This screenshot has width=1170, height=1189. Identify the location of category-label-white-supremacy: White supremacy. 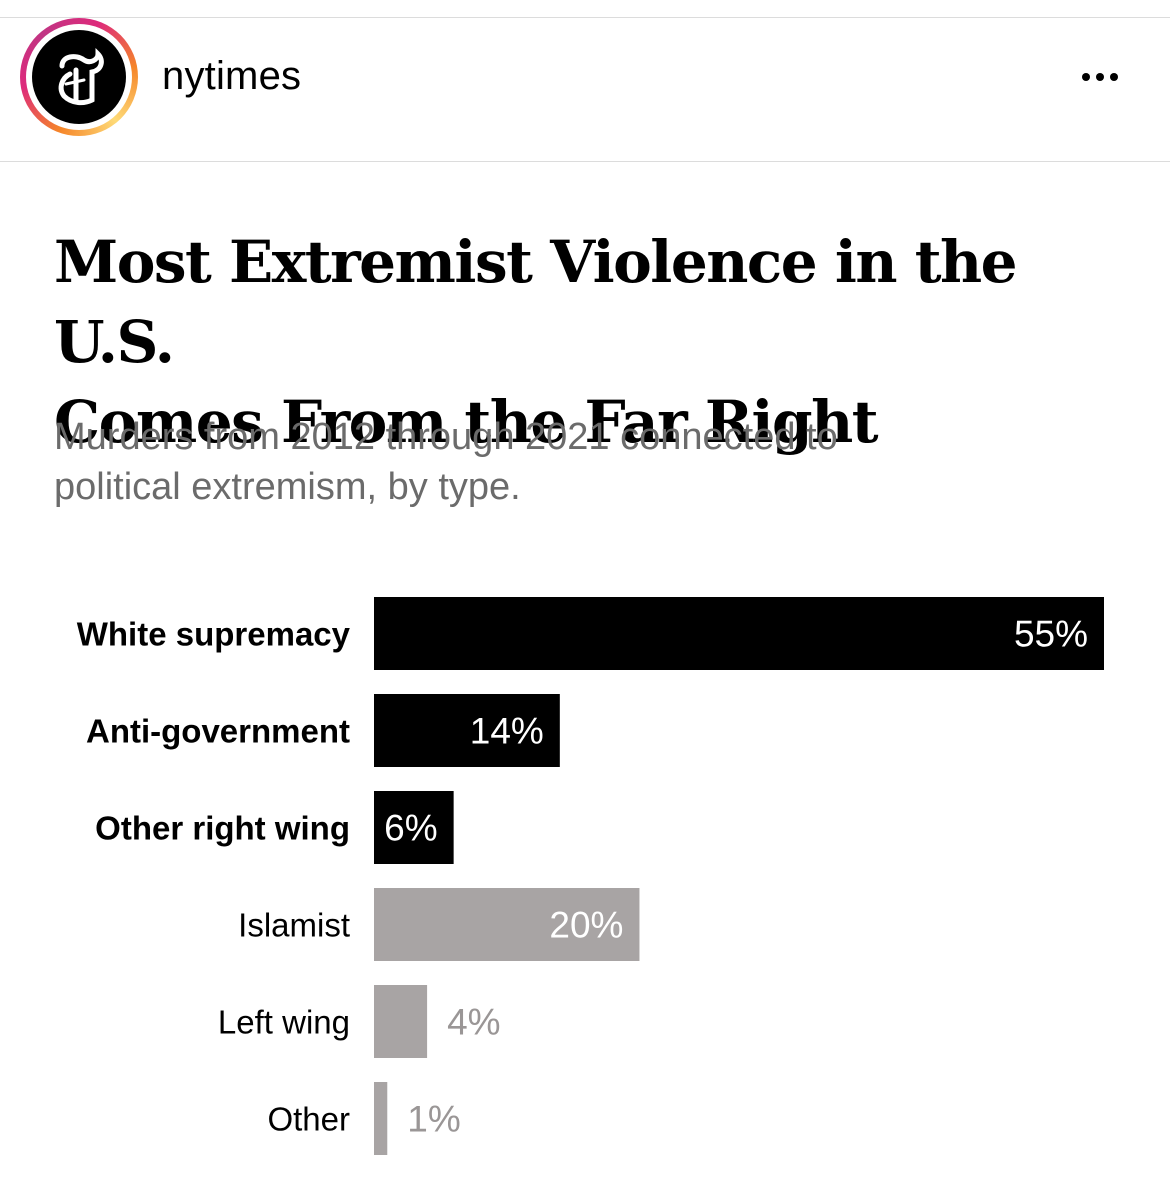
(214, 634).